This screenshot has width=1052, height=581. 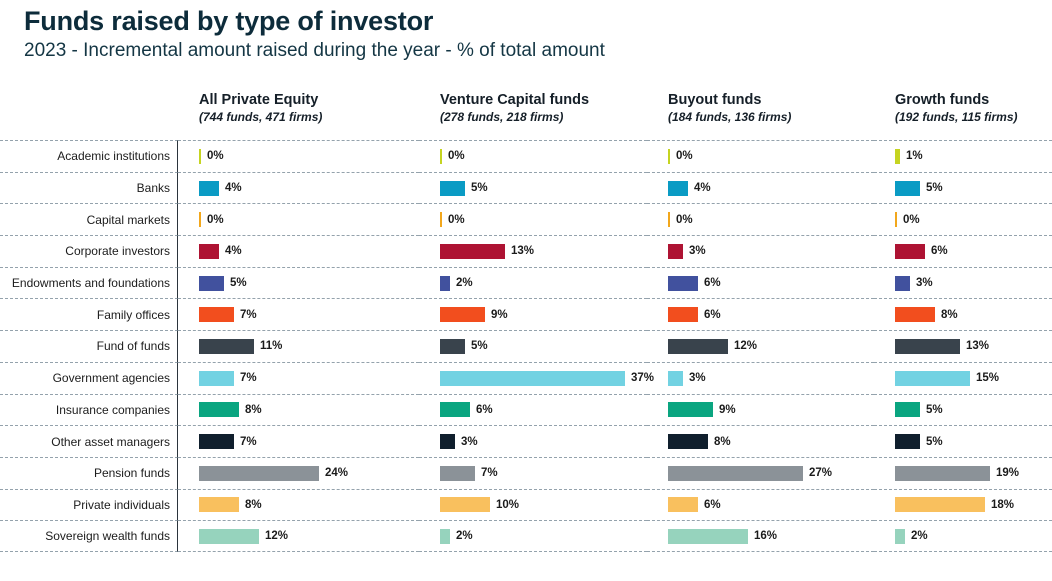 What do you see at coordinates (1008, 473) in the screenshot?
I see `bar-value-label: 19%` at bounding box center [1008, 473].